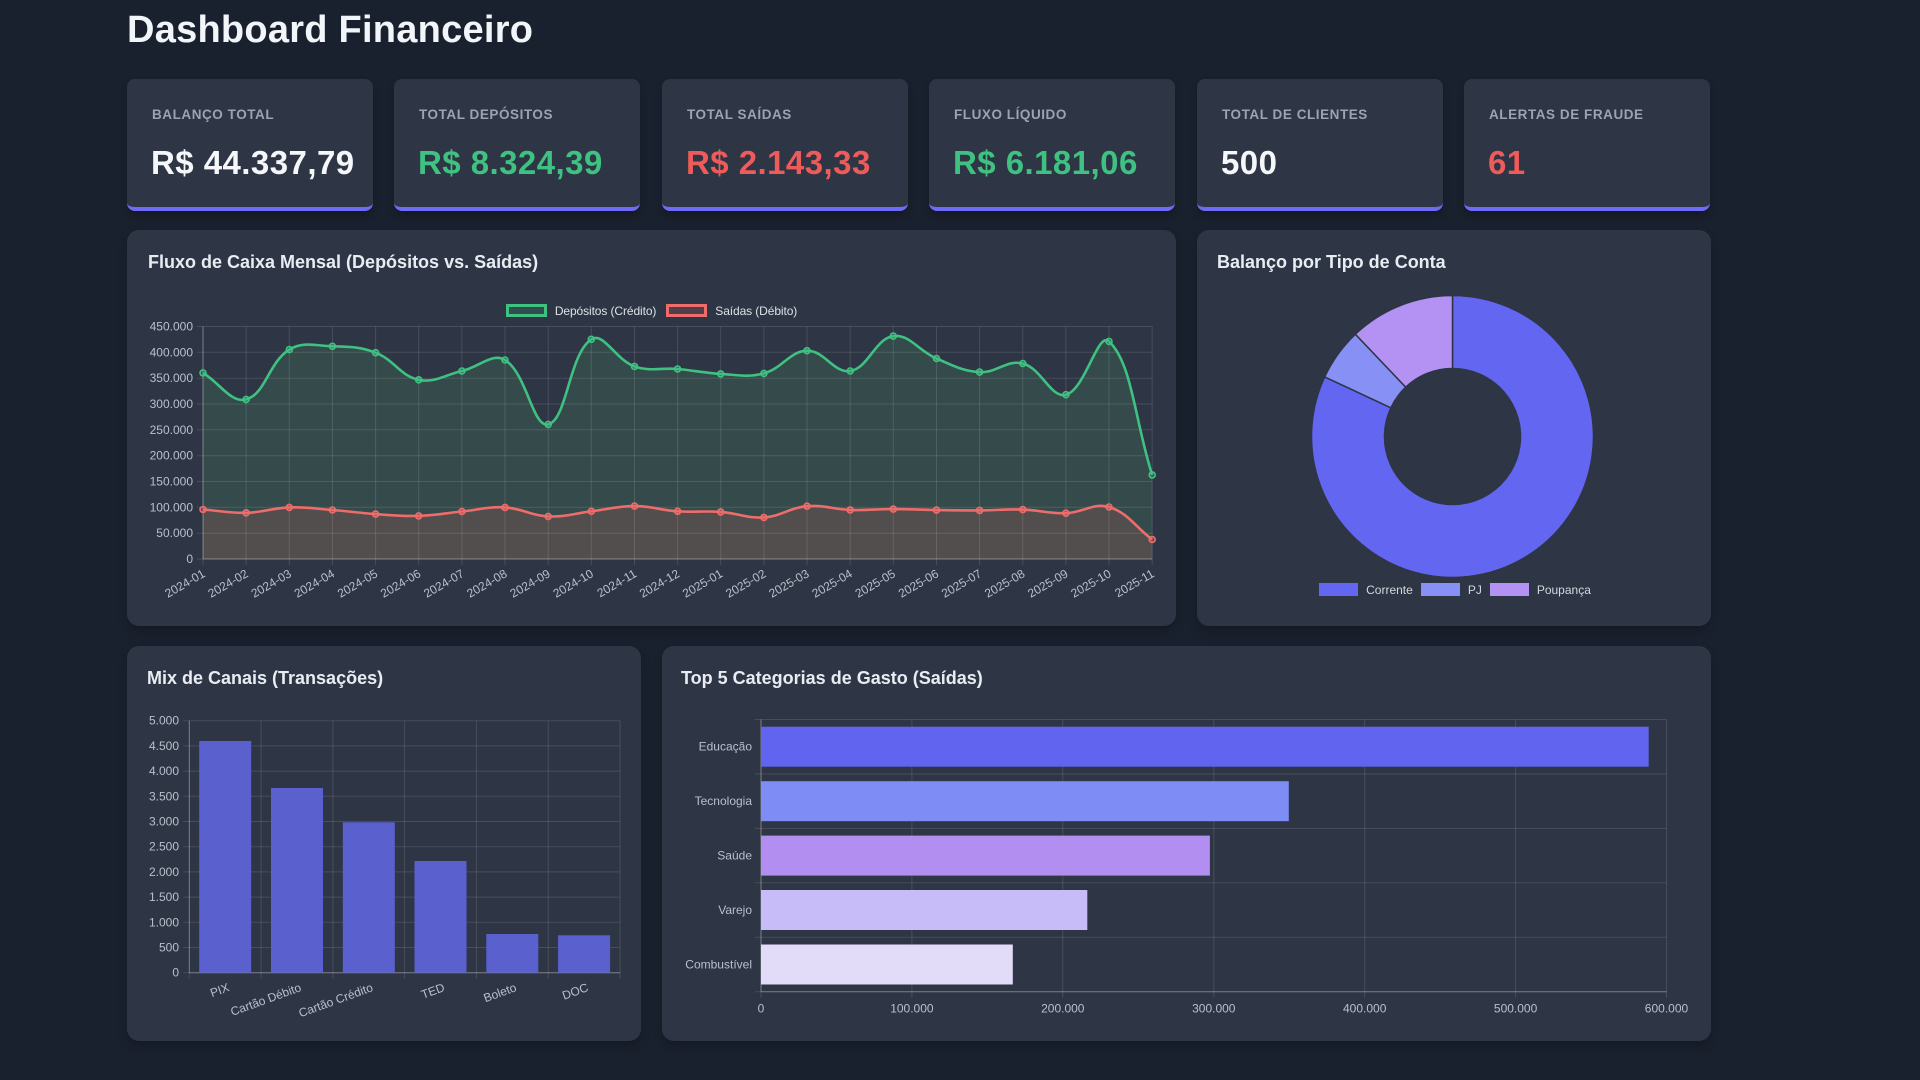  I want to click on svg-text: 600.000, so click(1667, 1009).